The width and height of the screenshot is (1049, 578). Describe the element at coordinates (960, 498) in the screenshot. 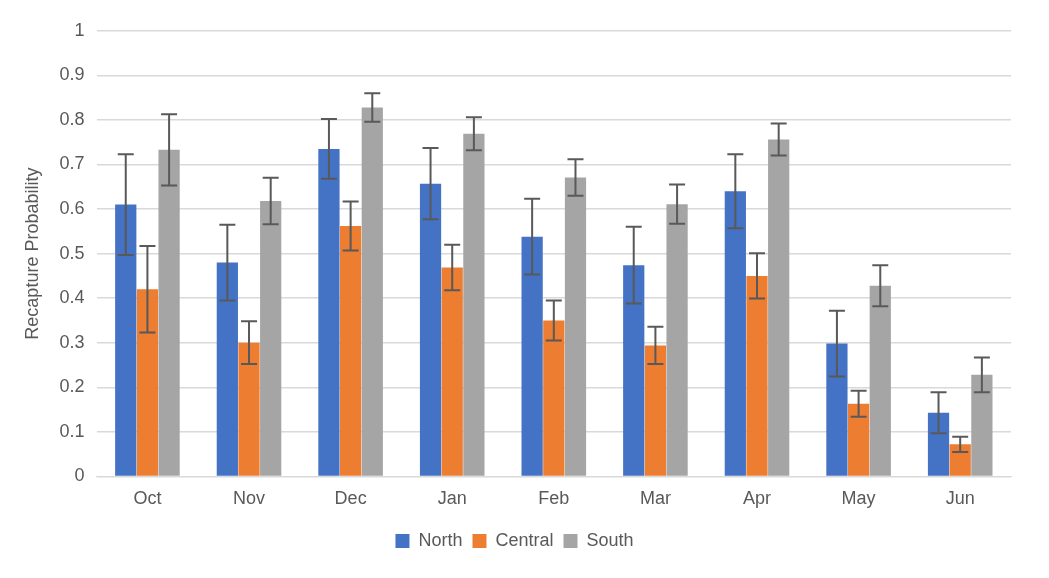

I see `x-tick-label: Jun` at that location.